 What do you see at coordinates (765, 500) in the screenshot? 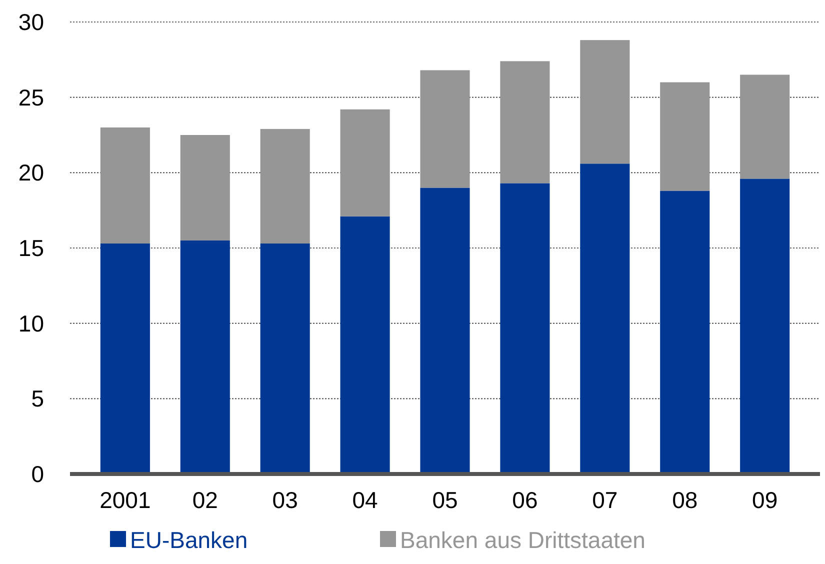
I see `x-tick-label: 09` at bounding box center [765, 500].